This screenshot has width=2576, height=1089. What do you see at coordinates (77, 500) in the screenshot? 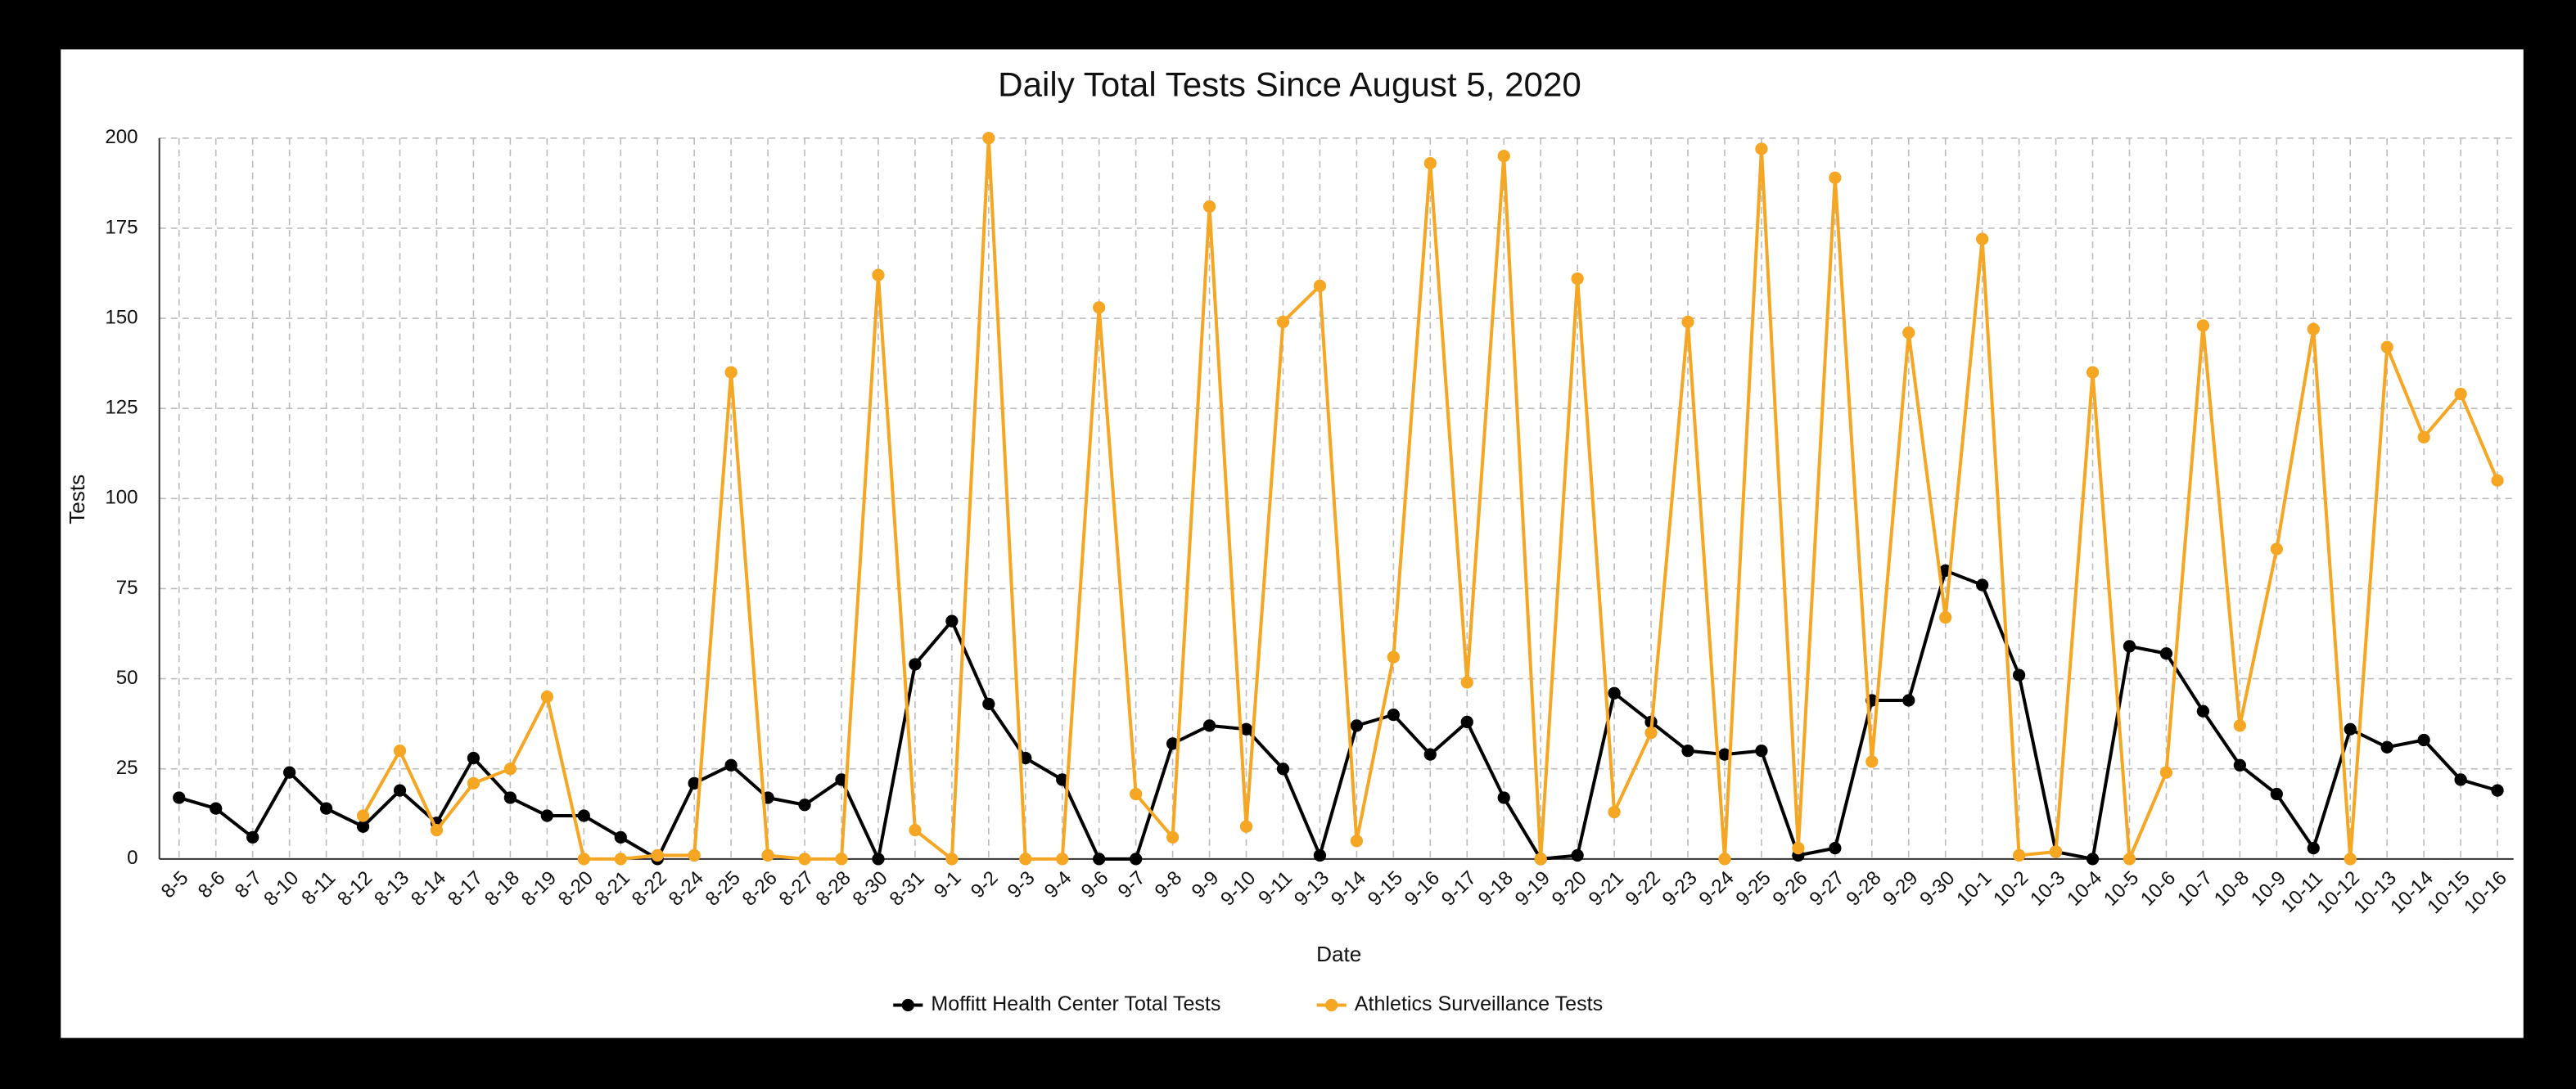
I see `y-axis-label: Tests` at bounding box center [77, 500].